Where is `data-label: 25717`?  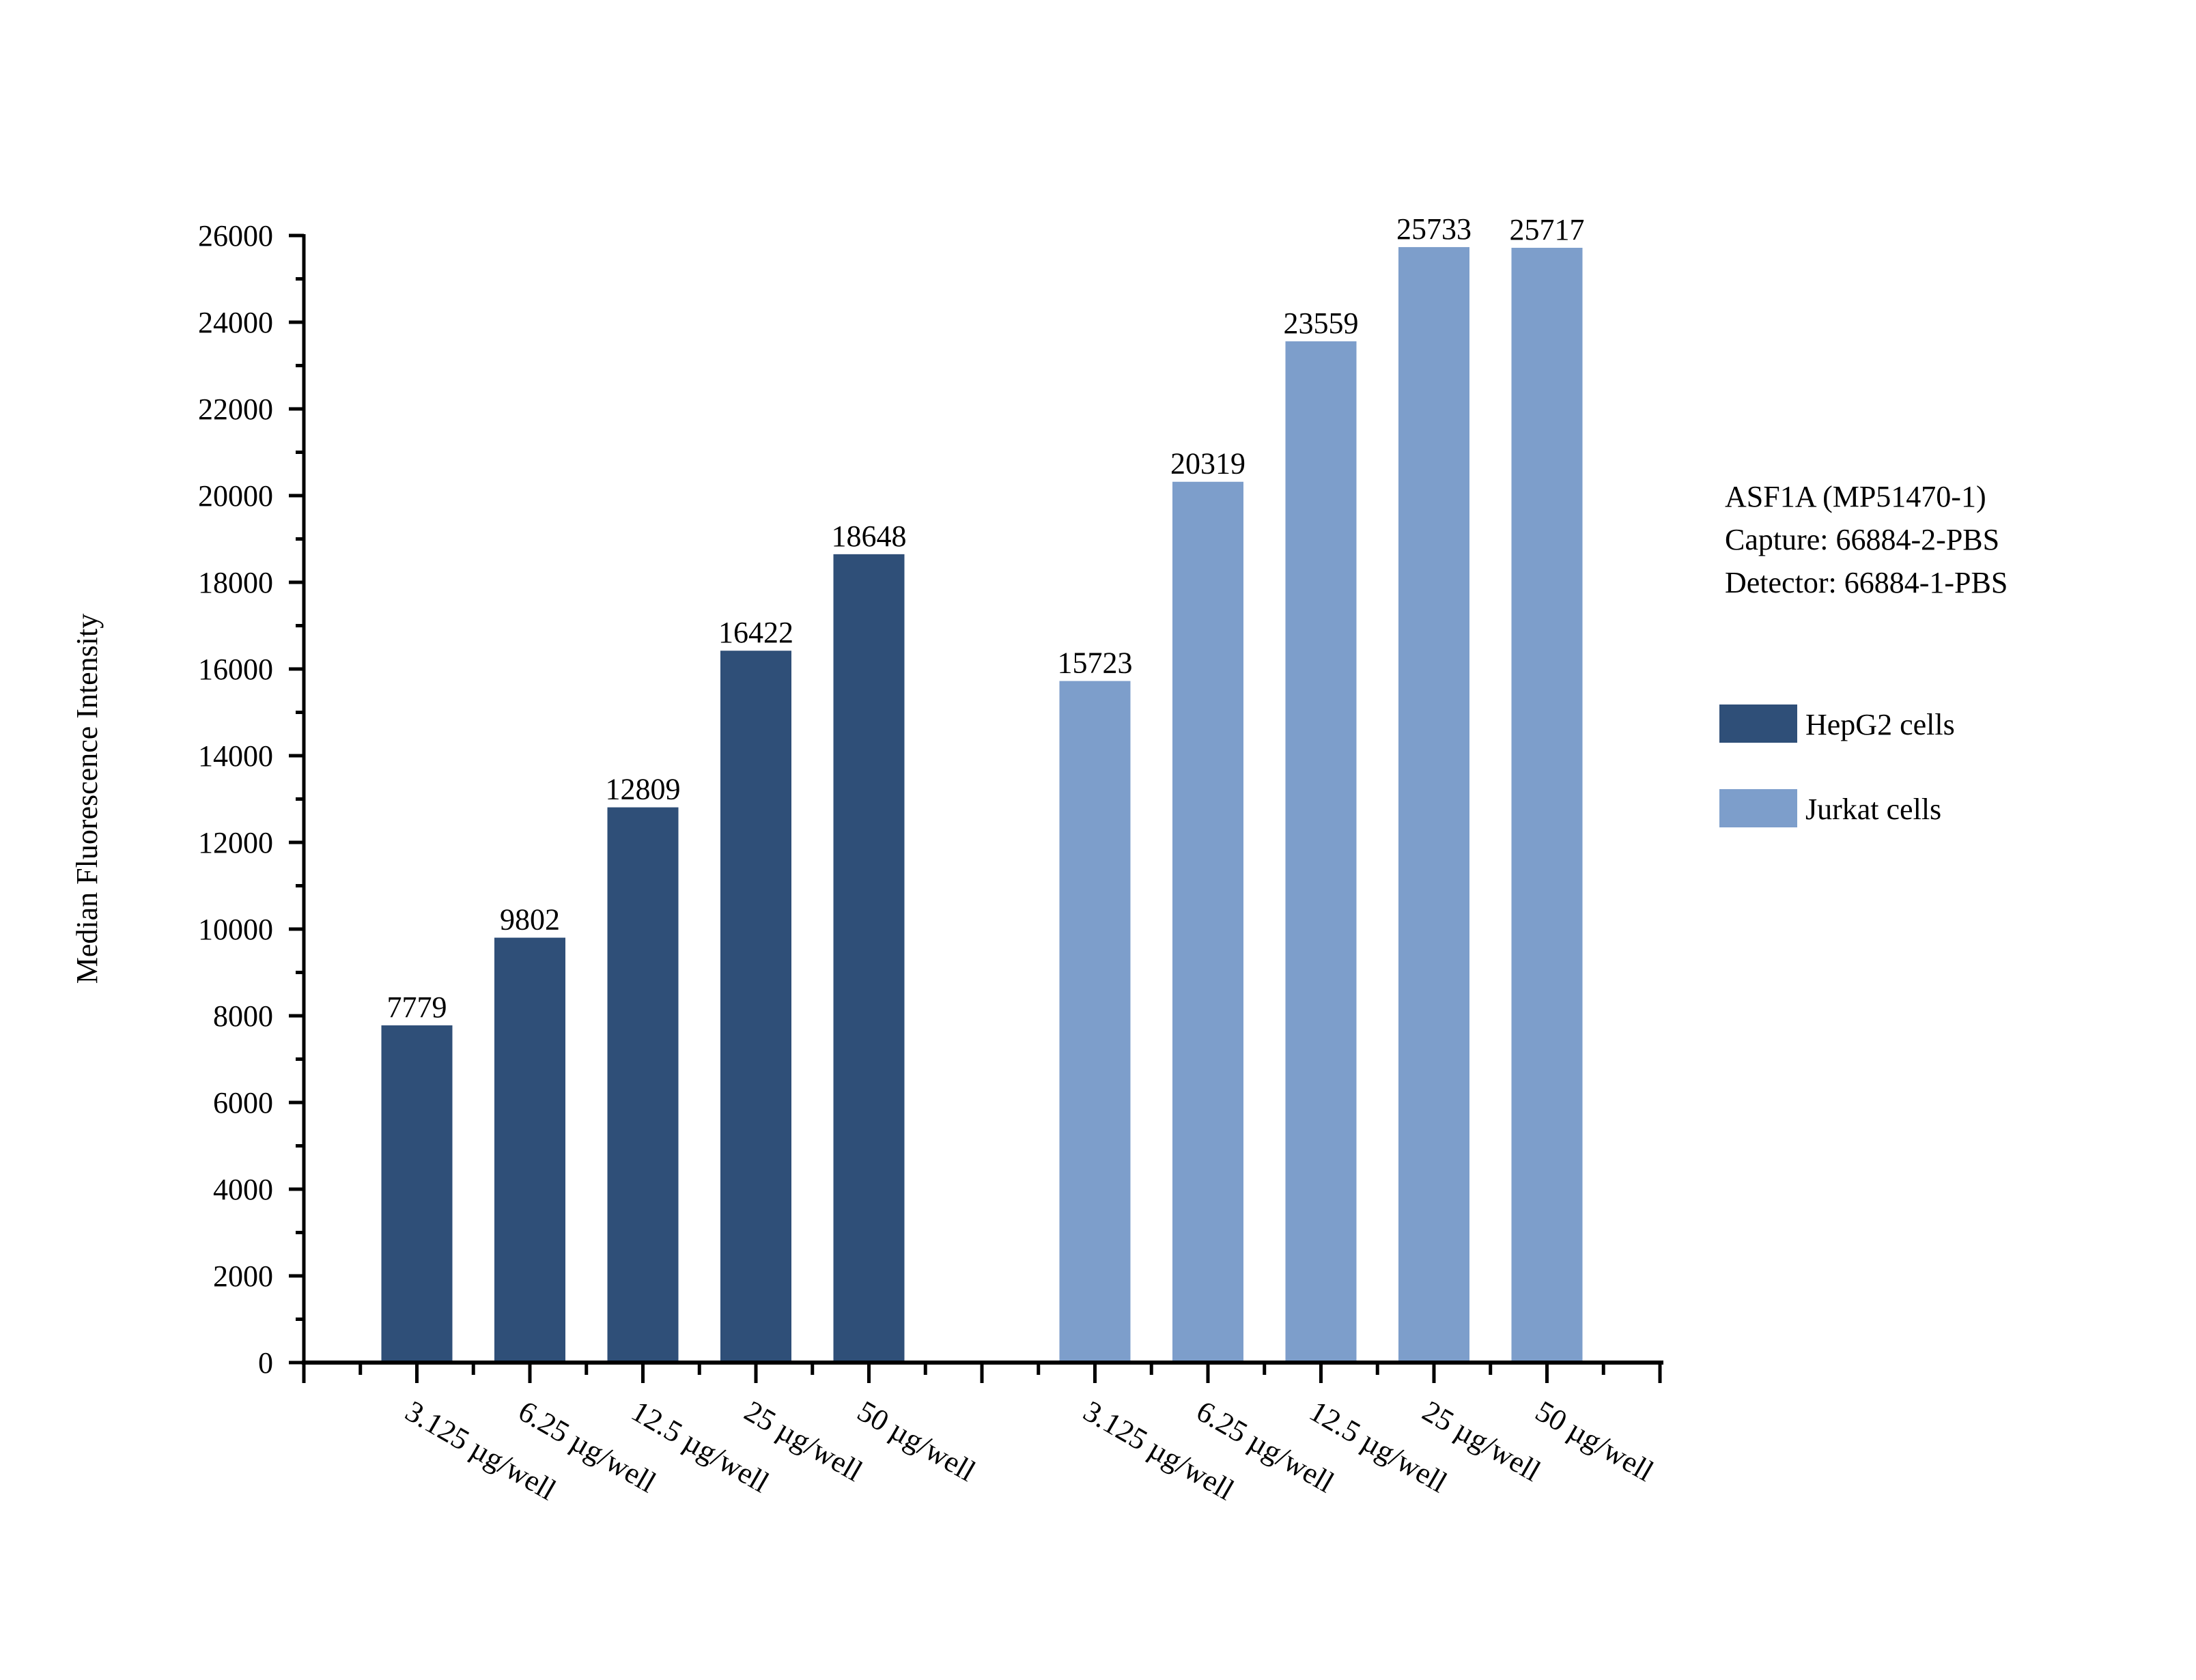
data-label: 25717 is located at coordinates (1548, 229).